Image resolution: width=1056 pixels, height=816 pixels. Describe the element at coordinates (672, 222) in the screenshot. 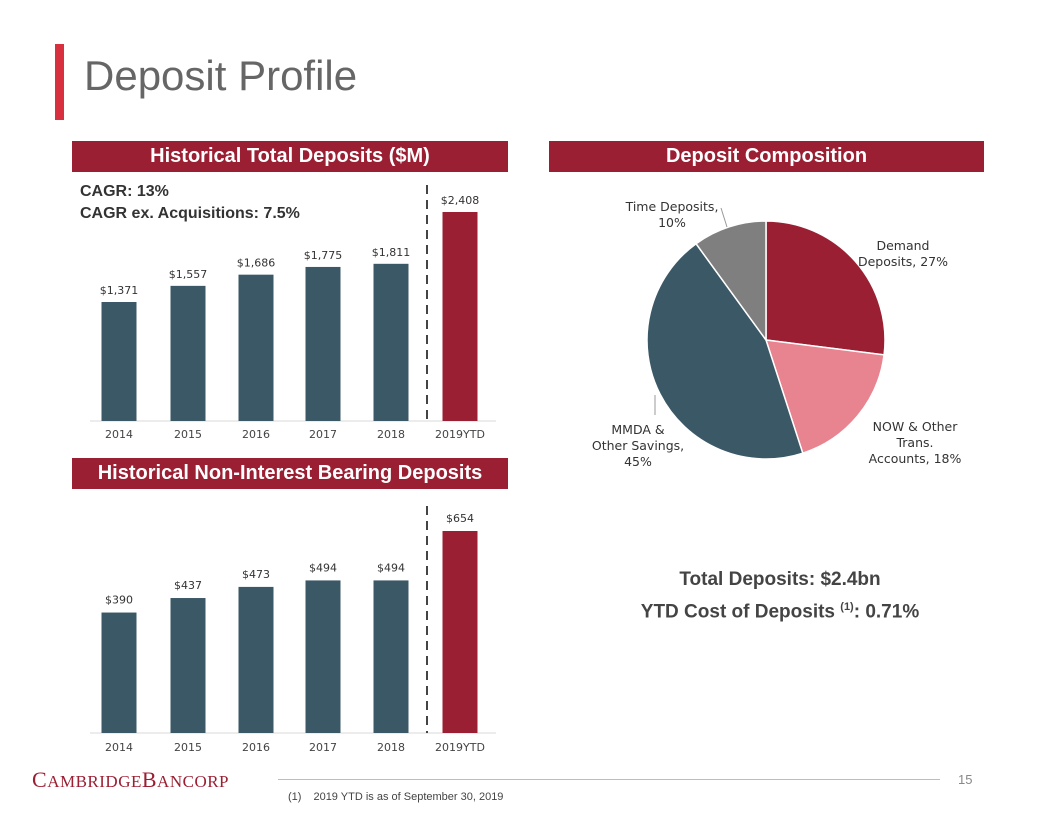

I see `pie-label-time-deposits: 10%` at that location.